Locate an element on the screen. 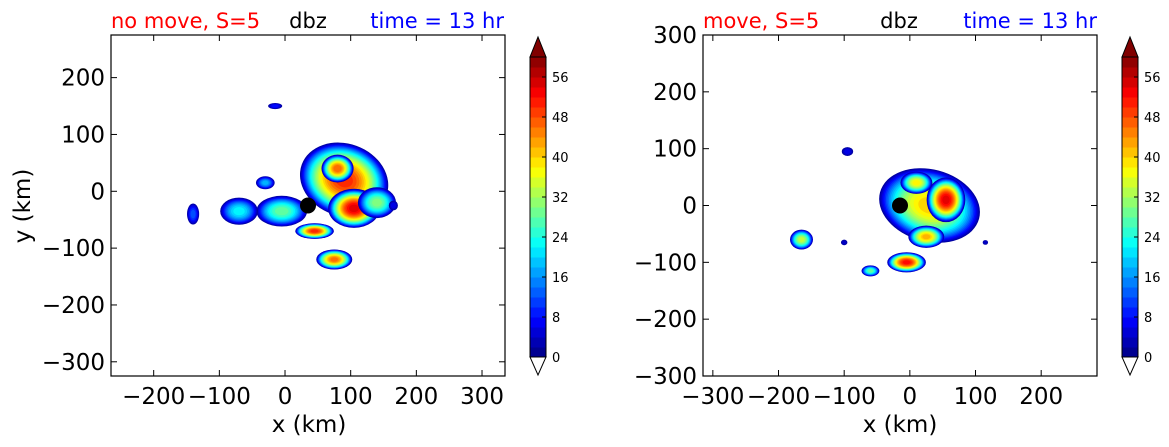  panel2-center-marker is located at coordinates (900, 205).